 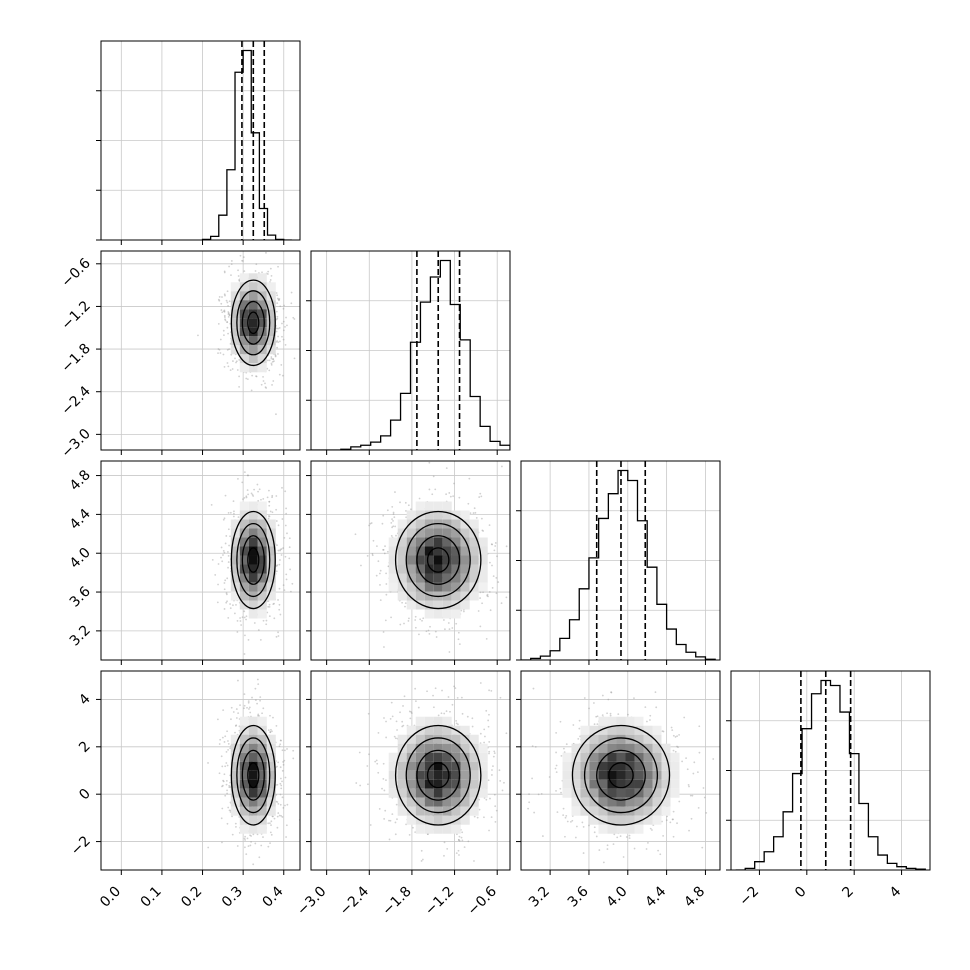 What do you see at coordinates (200, 350) in the screenshot?
I see `panel-frame` at bounding box center [200, 350].